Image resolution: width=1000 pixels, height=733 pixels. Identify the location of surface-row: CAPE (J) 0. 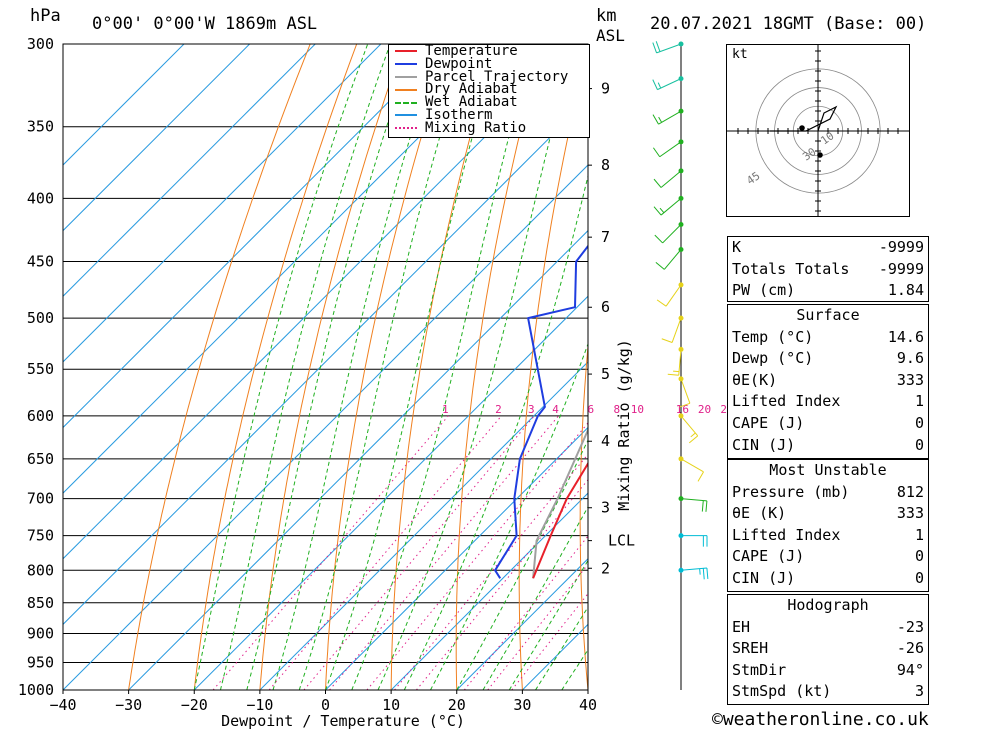
(828, 424).